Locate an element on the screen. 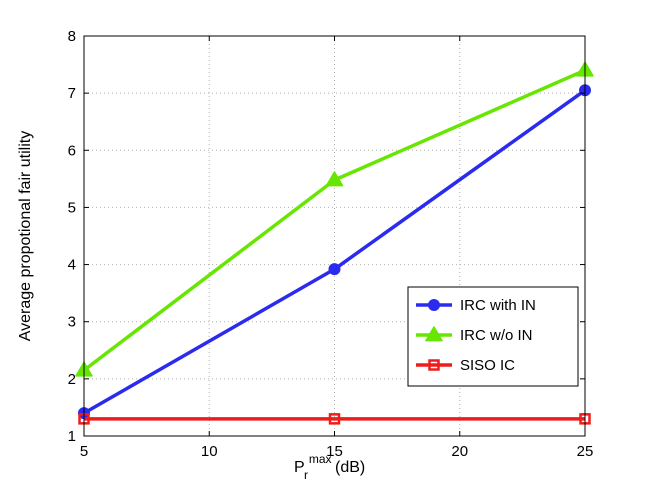  y-tick-label: 4 is located at coordinates (72, 265).